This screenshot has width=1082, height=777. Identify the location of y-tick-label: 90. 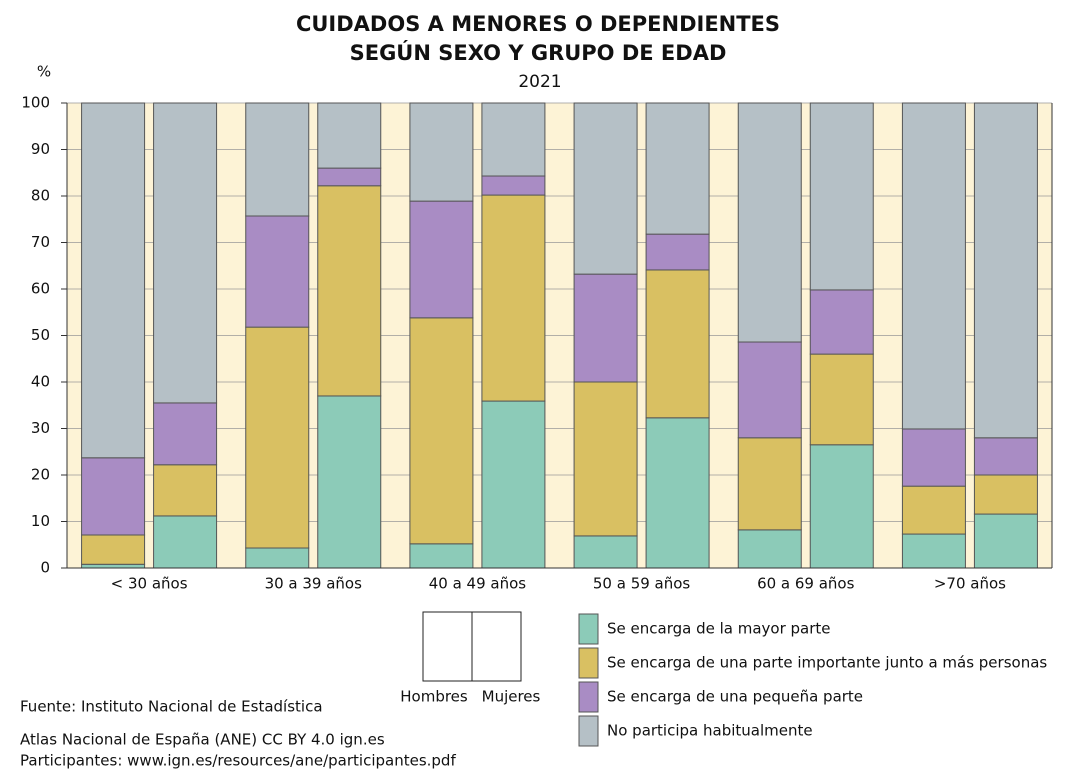
(40, 149).